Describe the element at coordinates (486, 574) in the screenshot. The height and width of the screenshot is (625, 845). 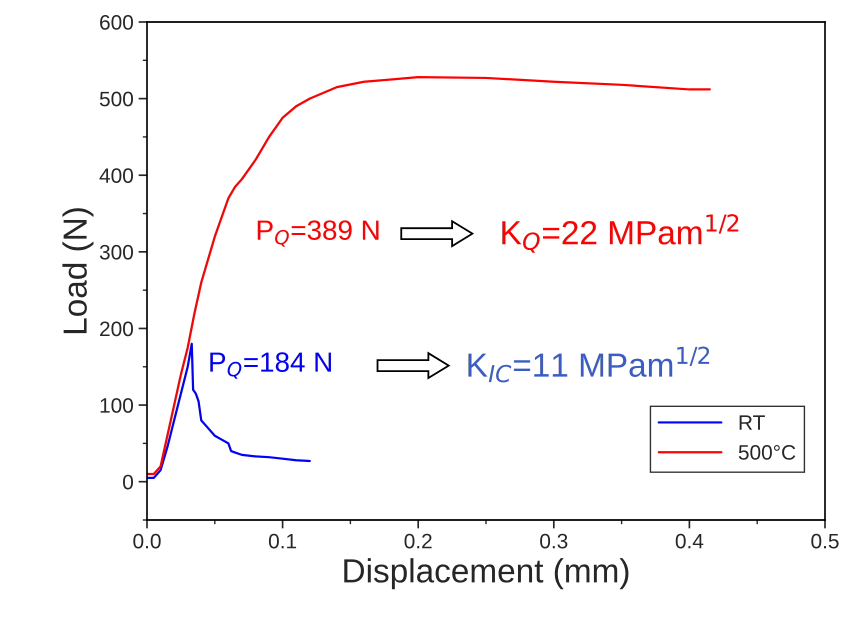
I see `x-axis-title: Displacement (mm)` at that location.